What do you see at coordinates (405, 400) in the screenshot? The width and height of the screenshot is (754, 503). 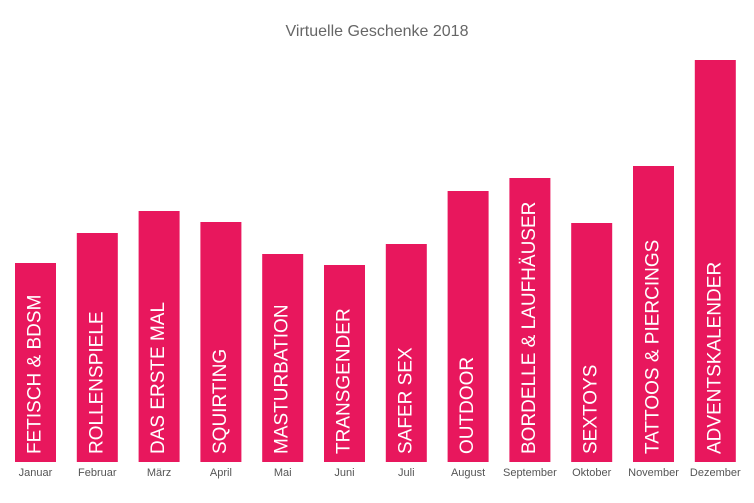 I see `bar-label: SAFER SEX` at bounding box center [405, 400].